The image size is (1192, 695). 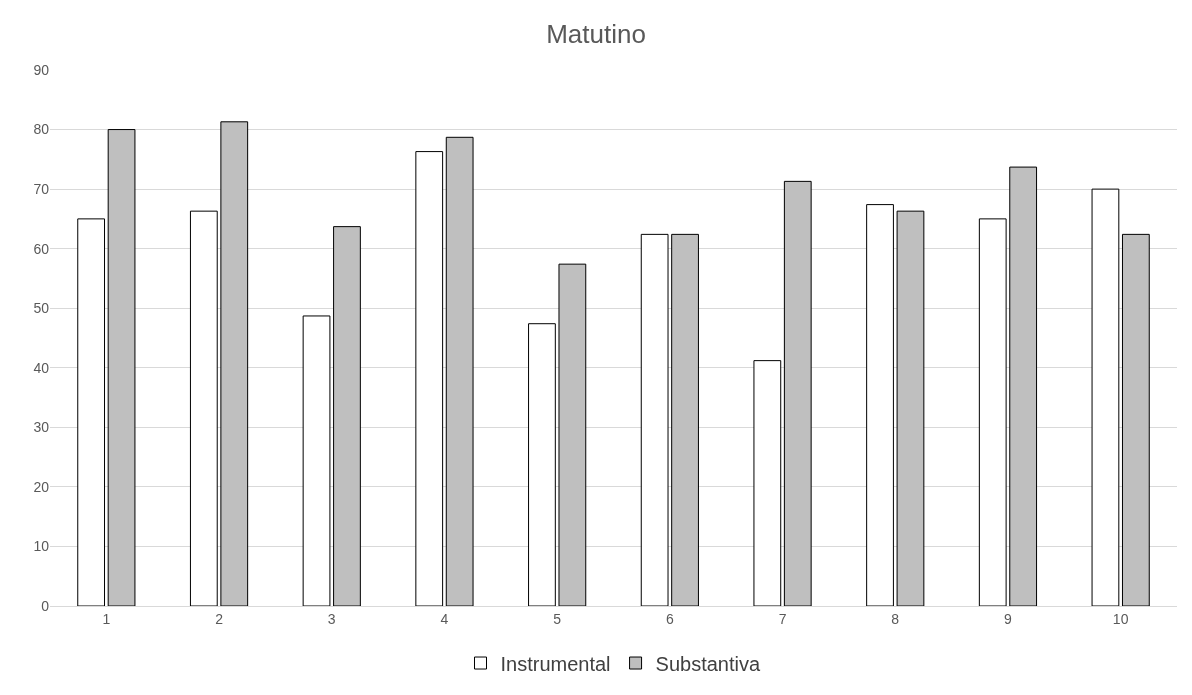 What do you see at coordinates (219, 618) in the screenshot?
I see `x-tick-label: 2` at bounding box center [219, 618].